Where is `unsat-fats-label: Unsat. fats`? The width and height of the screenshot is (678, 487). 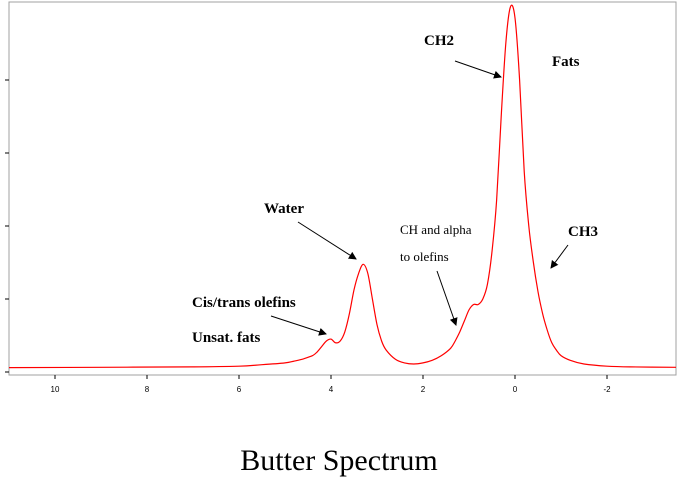 unsat-fats-label: Unsat. fats is located at coordinates (226, 338).